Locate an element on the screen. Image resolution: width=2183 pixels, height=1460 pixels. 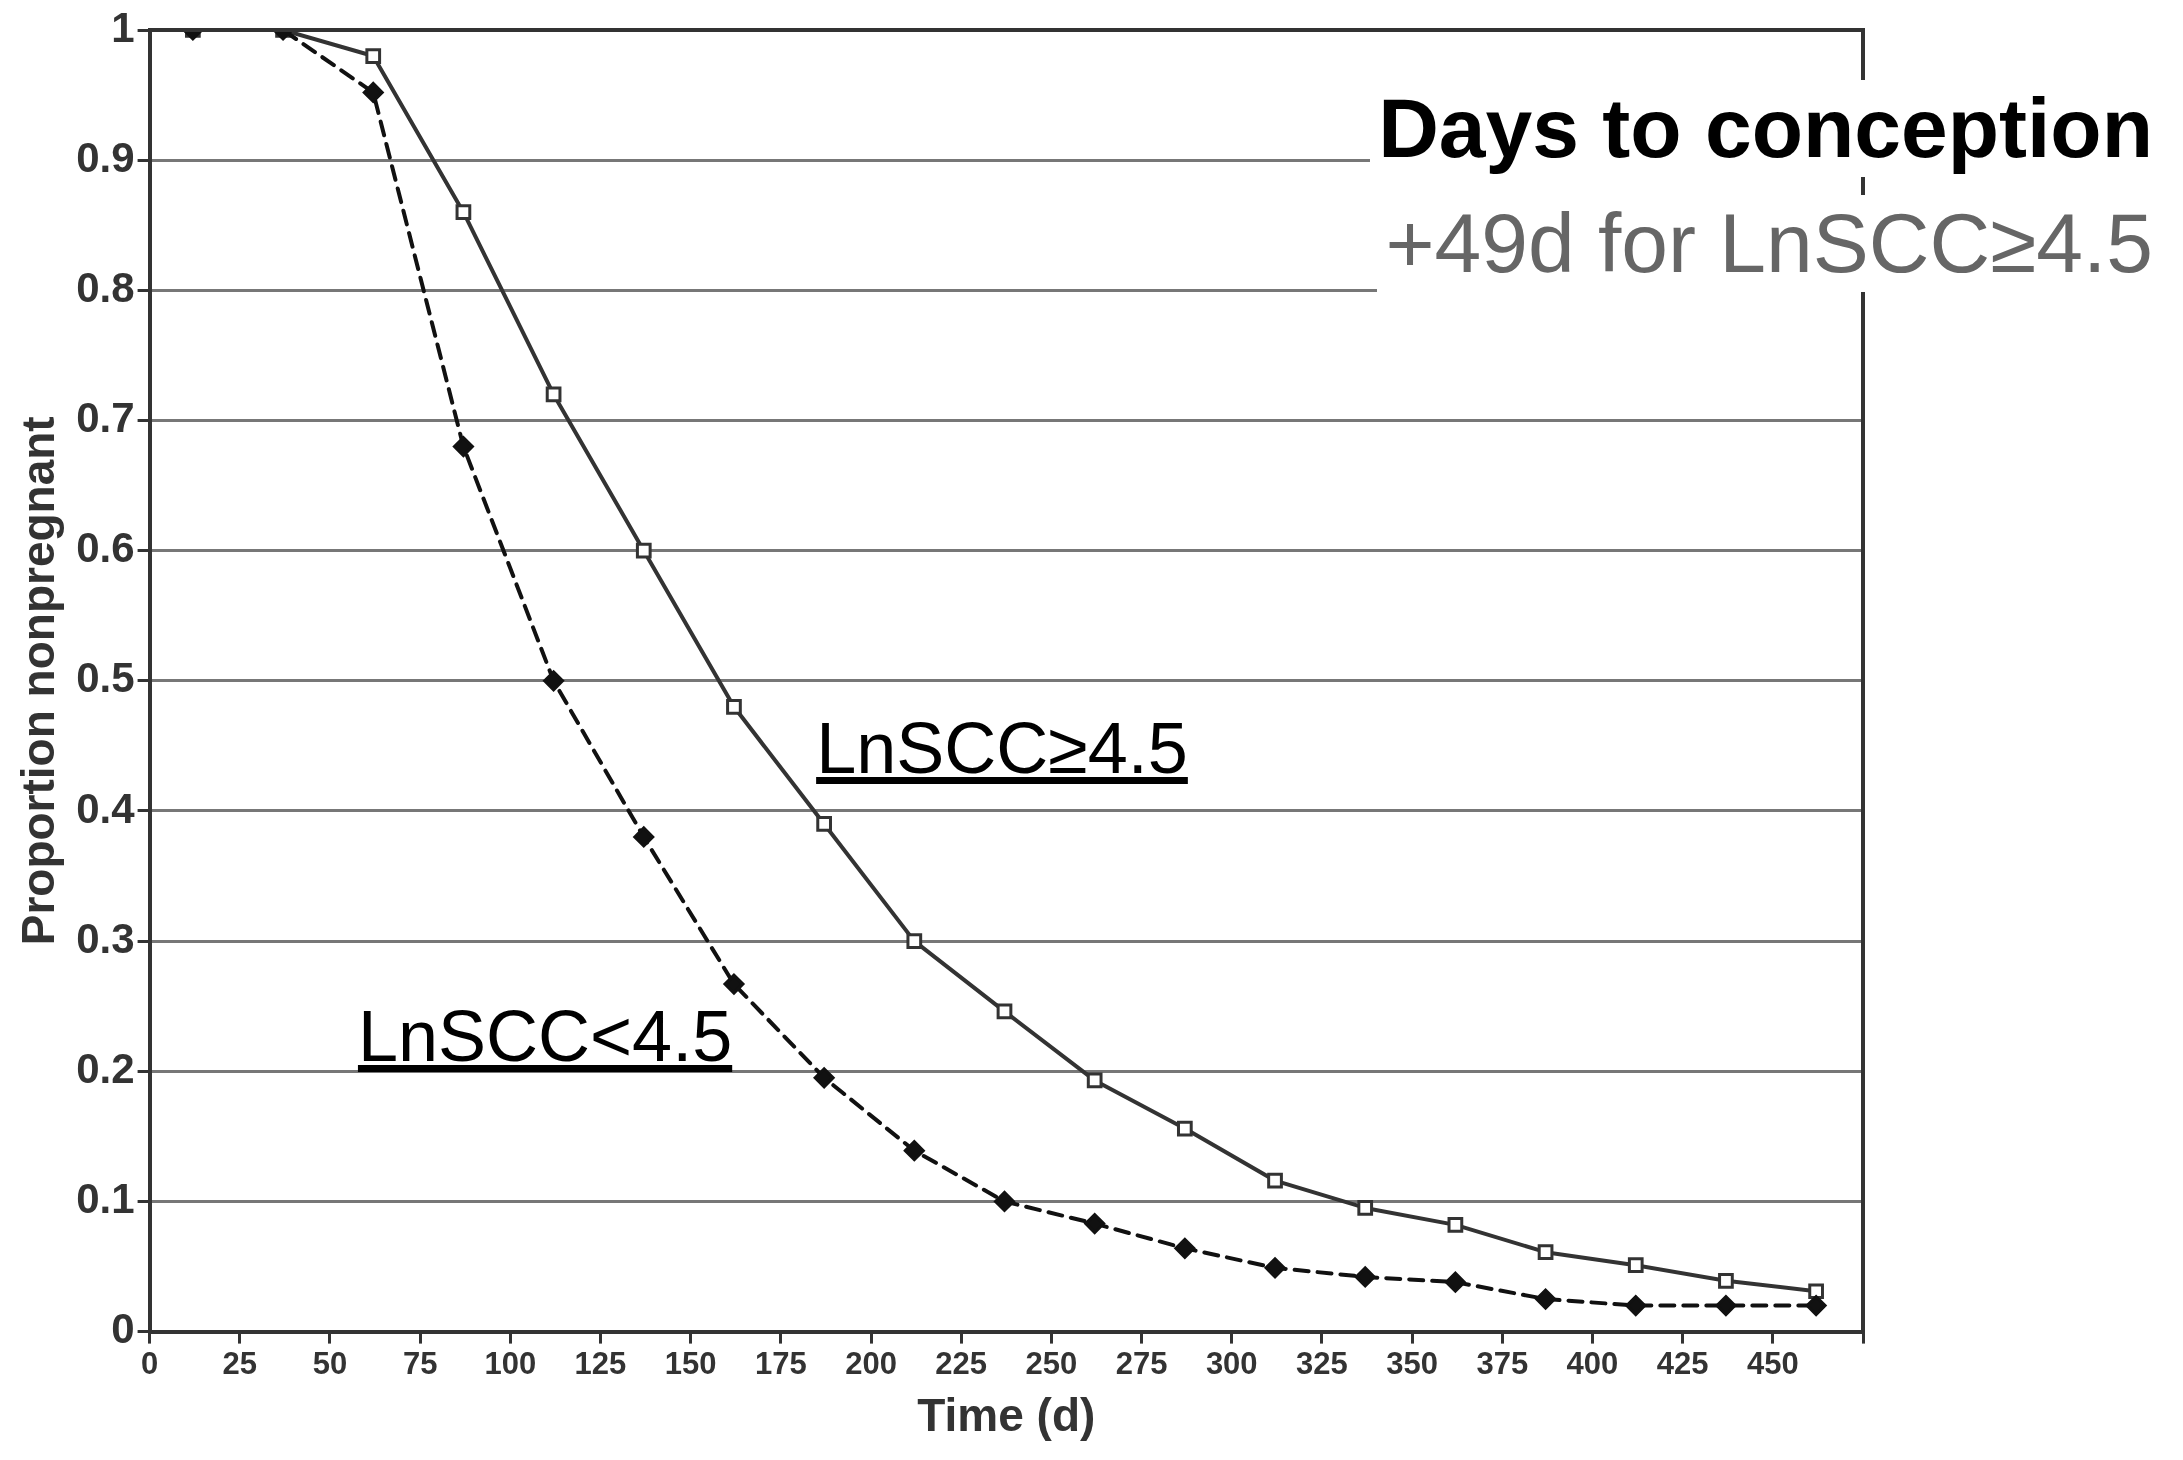
x-tick-label: 275 is located at coordinates (1141, 1363).